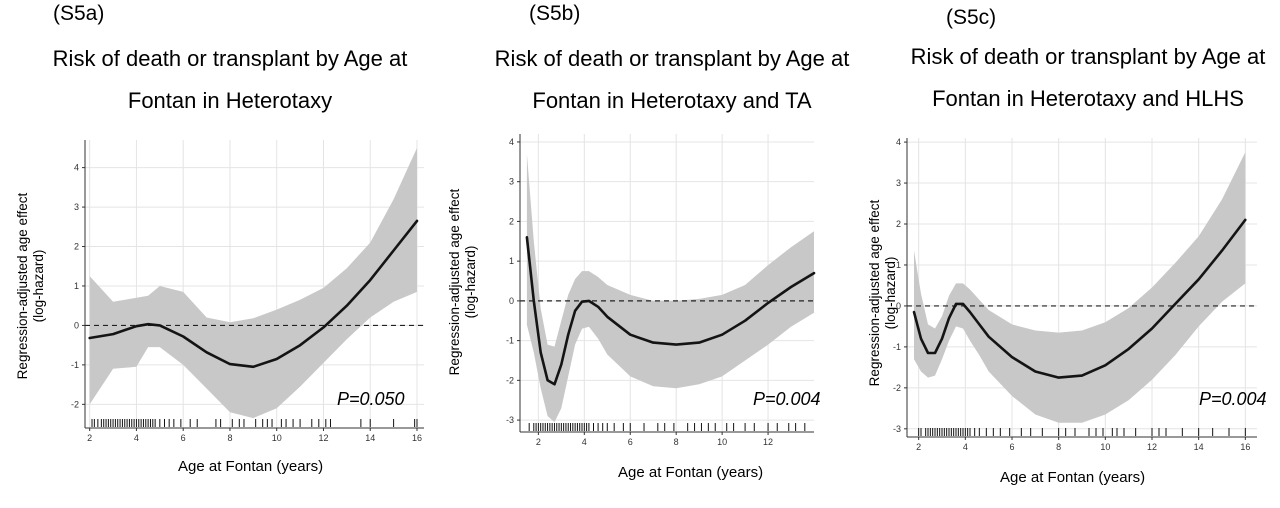 Image resolution: width=1280 pixels, height=508 pixels. I want to click on panel-label: (S5b), so click(555, 13).